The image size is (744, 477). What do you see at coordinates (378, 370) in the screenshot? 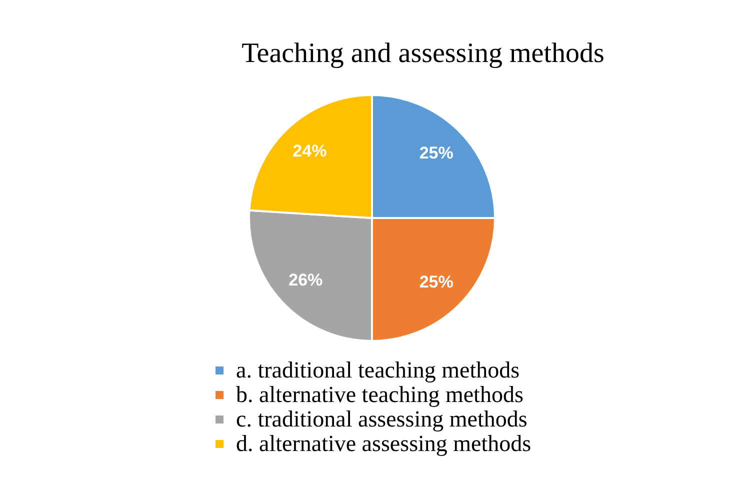
I see `legend-label: a. traditional teaching methods` at bounding box center [378, 370].